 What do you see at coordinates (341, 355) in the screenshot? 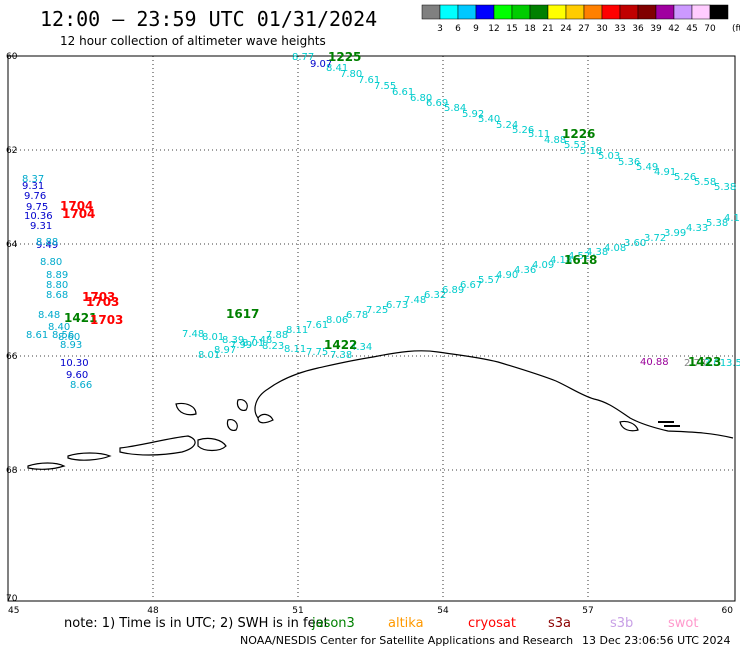
I see `wave-height-label: 7.38` at bounding box center [341, 355].